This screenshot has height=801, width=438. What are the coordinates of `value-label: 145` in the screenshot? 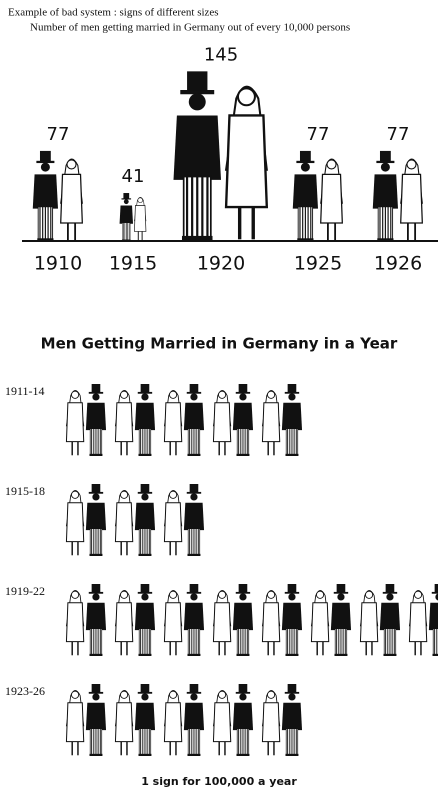 It's located at (221, 54).